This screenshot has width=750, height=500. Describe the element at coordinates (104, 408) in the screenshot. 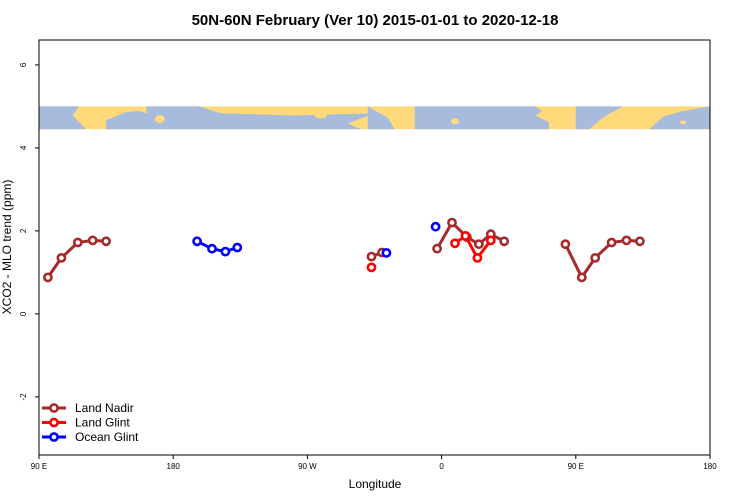

I see `legend-label: Land Nadir` at that location.